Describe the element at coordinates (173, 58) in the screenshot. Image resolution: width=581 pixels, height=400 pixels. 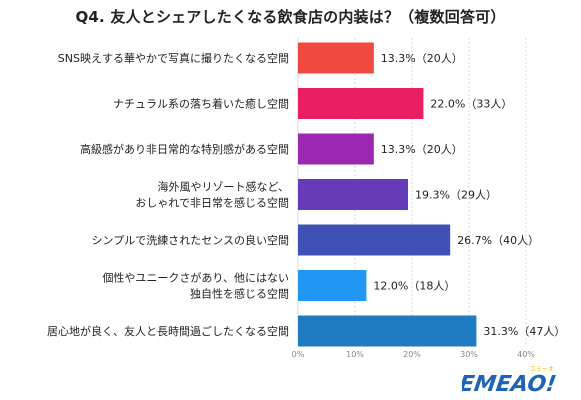
I see `category-label: SNS映えする華やかで写真に撮りたくなる空間` at that location.